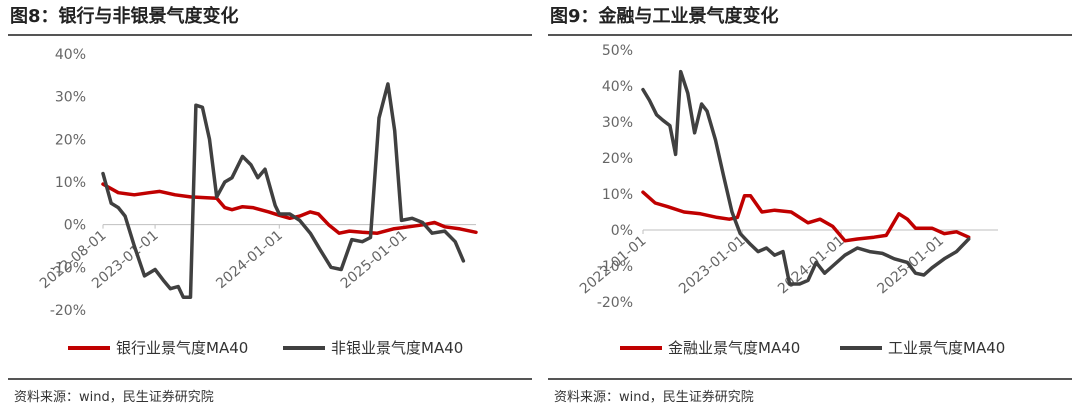 The image size is (1080, 413). What do you see at coordinates (249, 259) in the screenshot?
I see `x-tick-label: 2024-01-01` at bounding box center [249, 259].